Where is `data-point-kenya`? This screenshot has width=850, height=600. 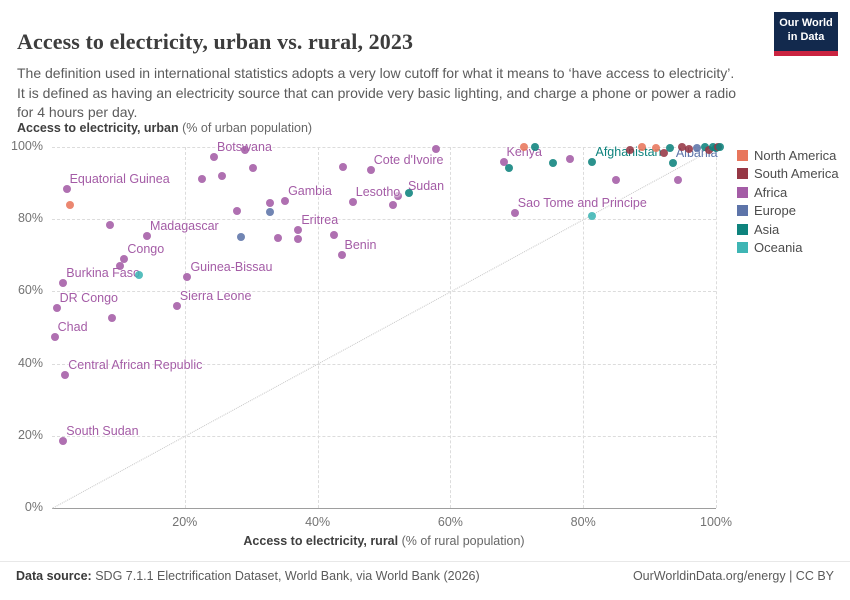 data-point-kenya is located at coordinates (503, 162).